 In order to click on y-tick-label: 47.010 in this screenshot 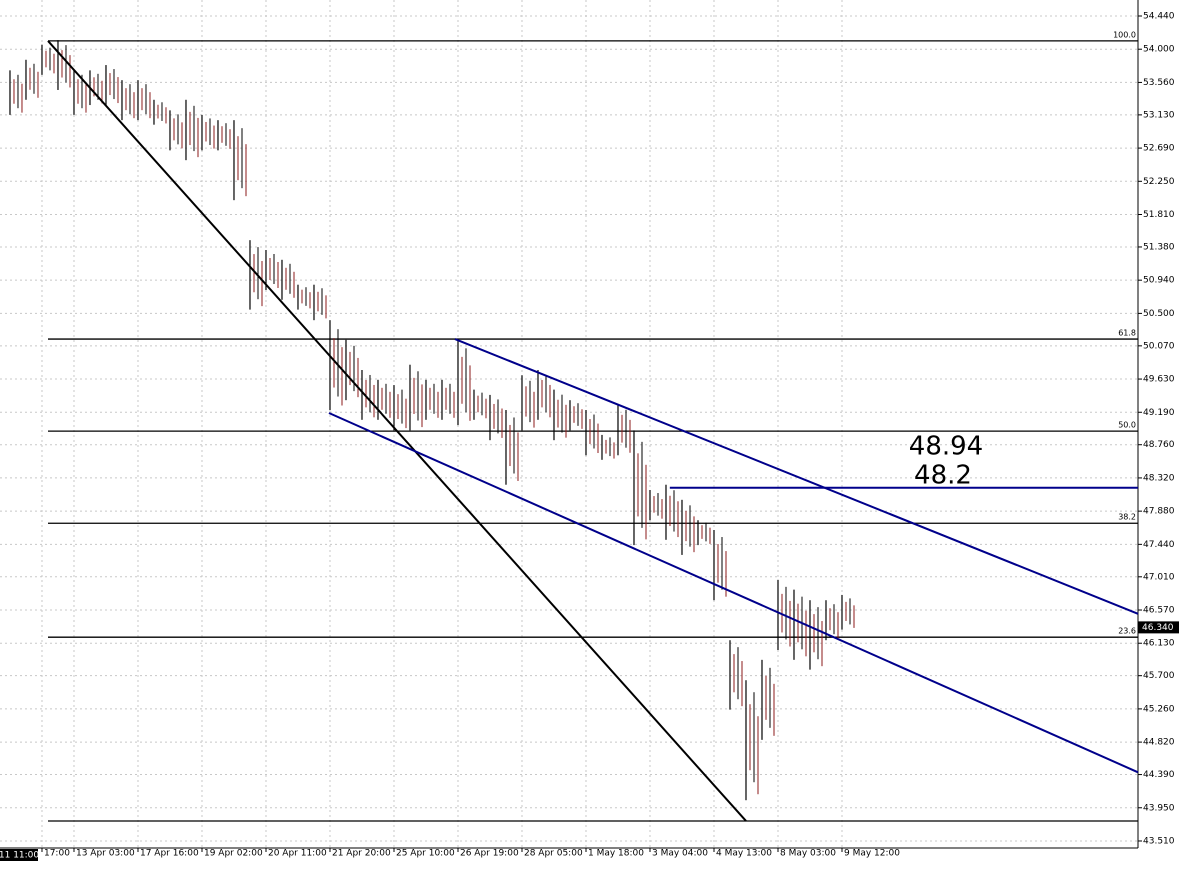, I will do `click(1159, 577)`.